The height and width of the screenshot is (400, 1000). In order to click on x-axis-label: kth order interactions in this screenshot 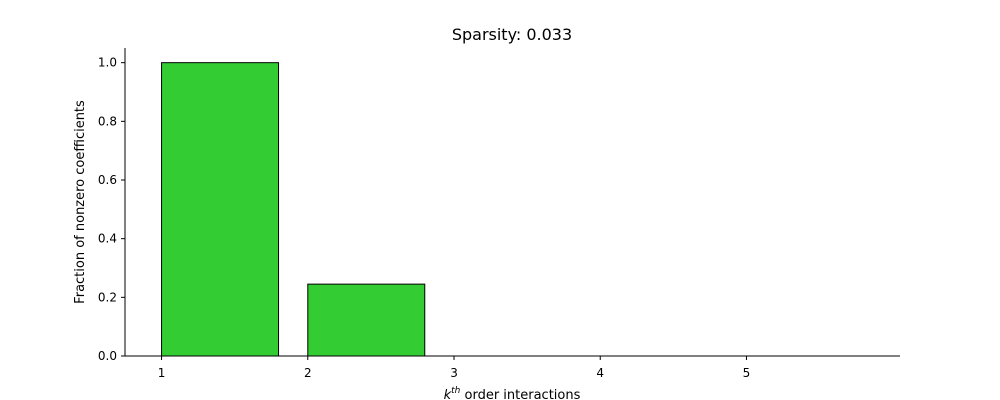, I will do `click(512, 393)`.